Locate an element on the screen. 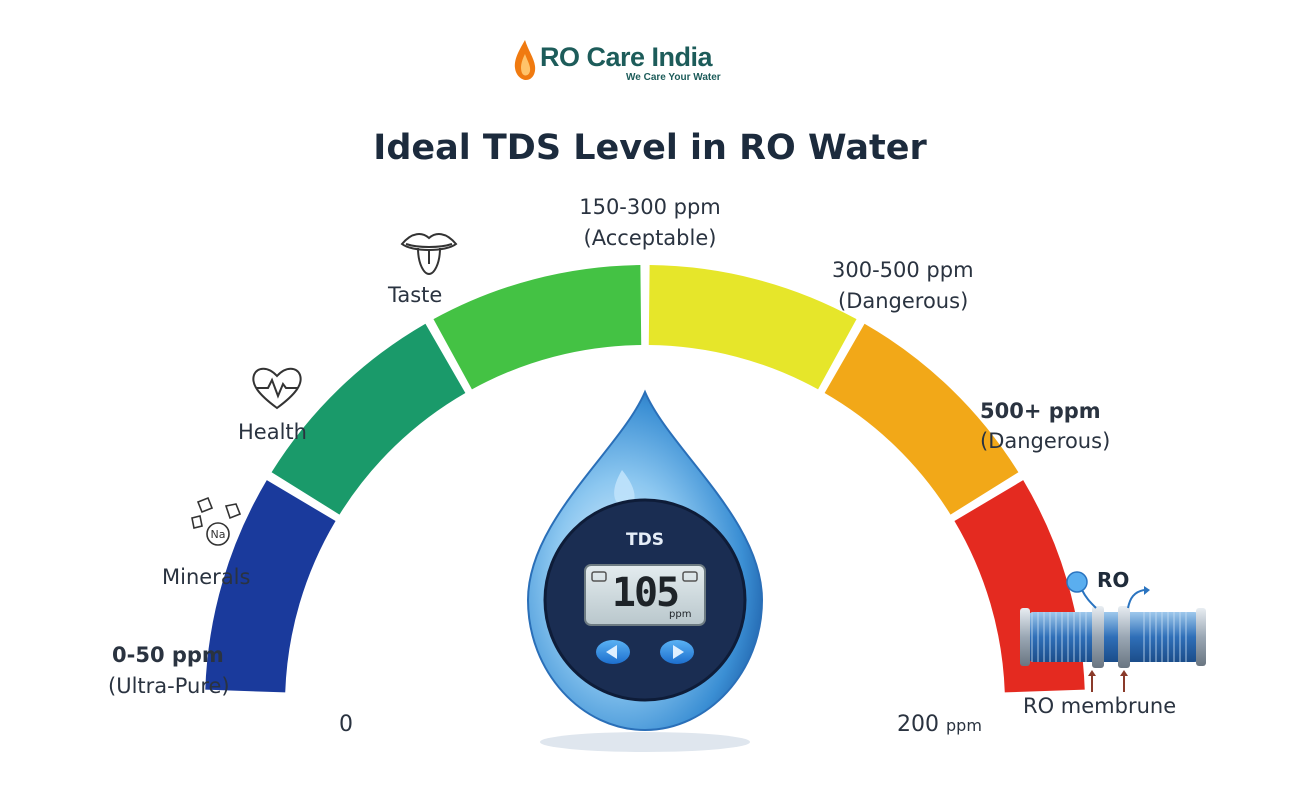 This screenshot has width=1300, height=800. meter-unit: ppm is located at coordinates (680, 614).